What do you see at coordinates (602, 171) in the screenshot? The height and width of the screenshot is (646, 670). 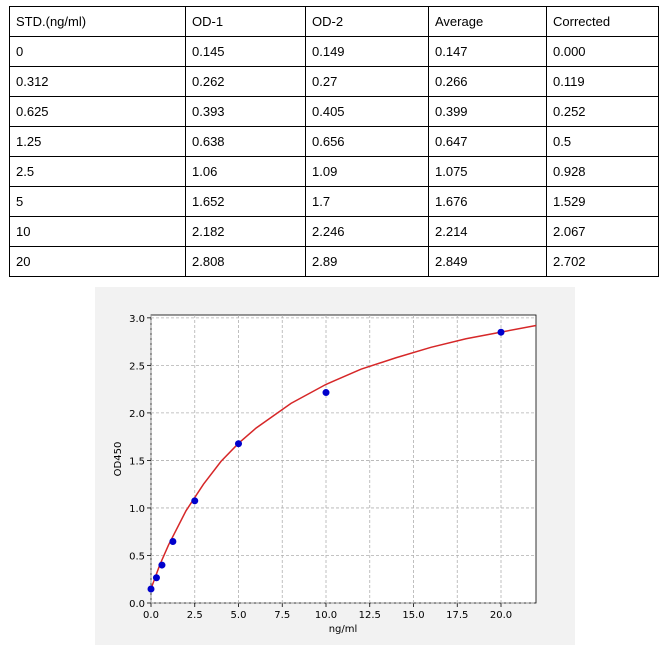 I see `table-cell: 0.928` at bounding box center [602, 171].